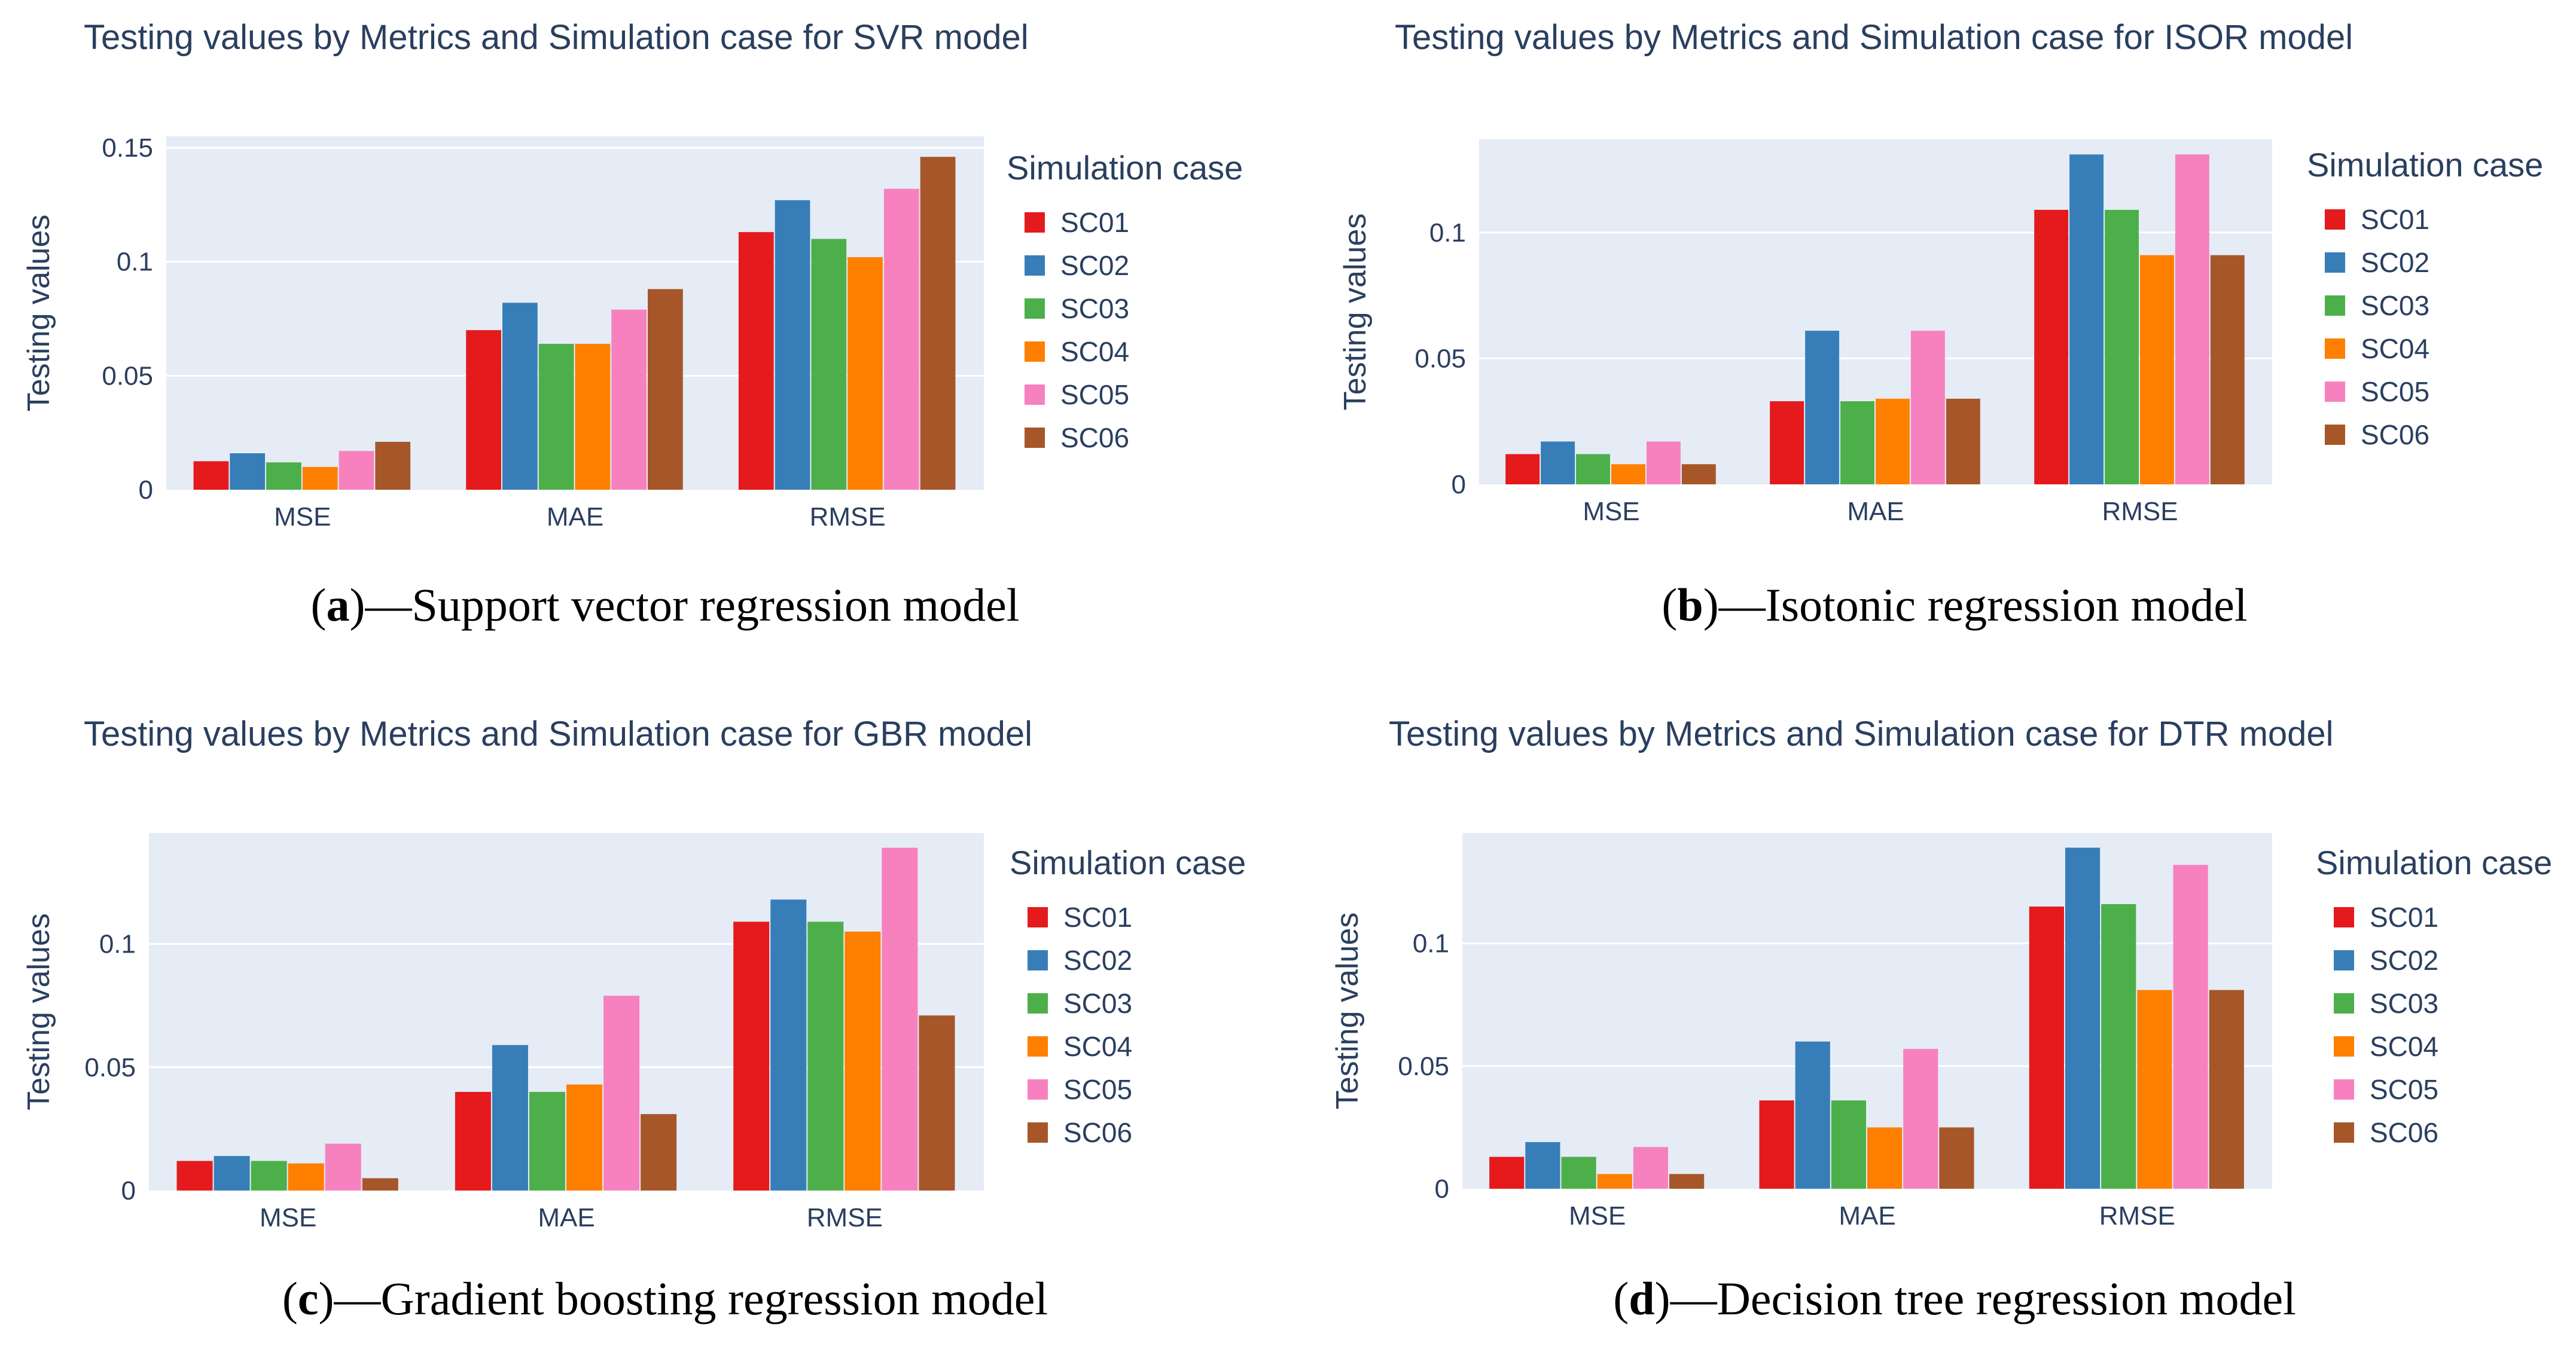  I want to click on caption-text: )—Gradient boosting regression model, so click(684, 1298).